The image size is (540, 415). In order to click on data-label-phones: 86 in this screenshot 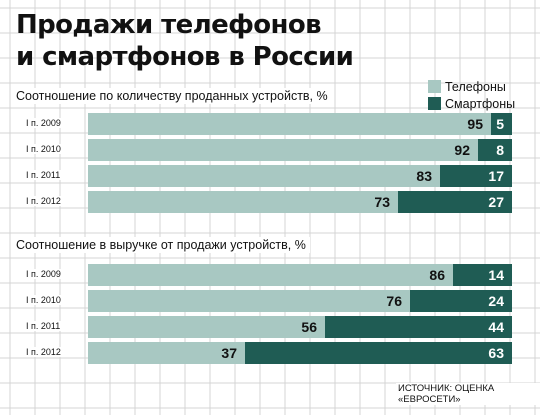, I will do `click(437, 275)`.